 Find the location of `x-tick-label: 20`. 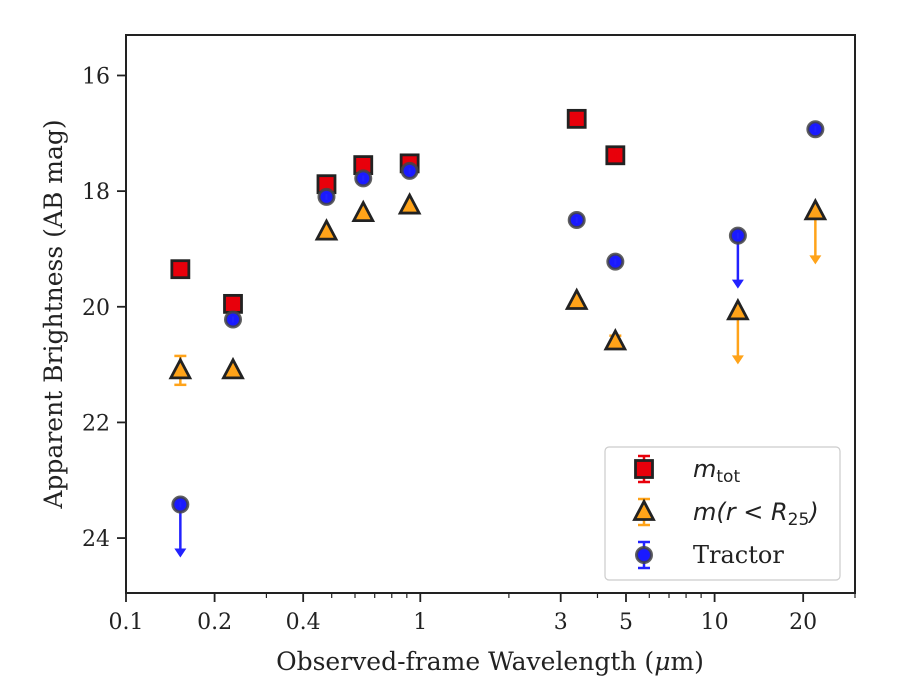

x-tick-label: 20 is located at coordinates (803, 622).